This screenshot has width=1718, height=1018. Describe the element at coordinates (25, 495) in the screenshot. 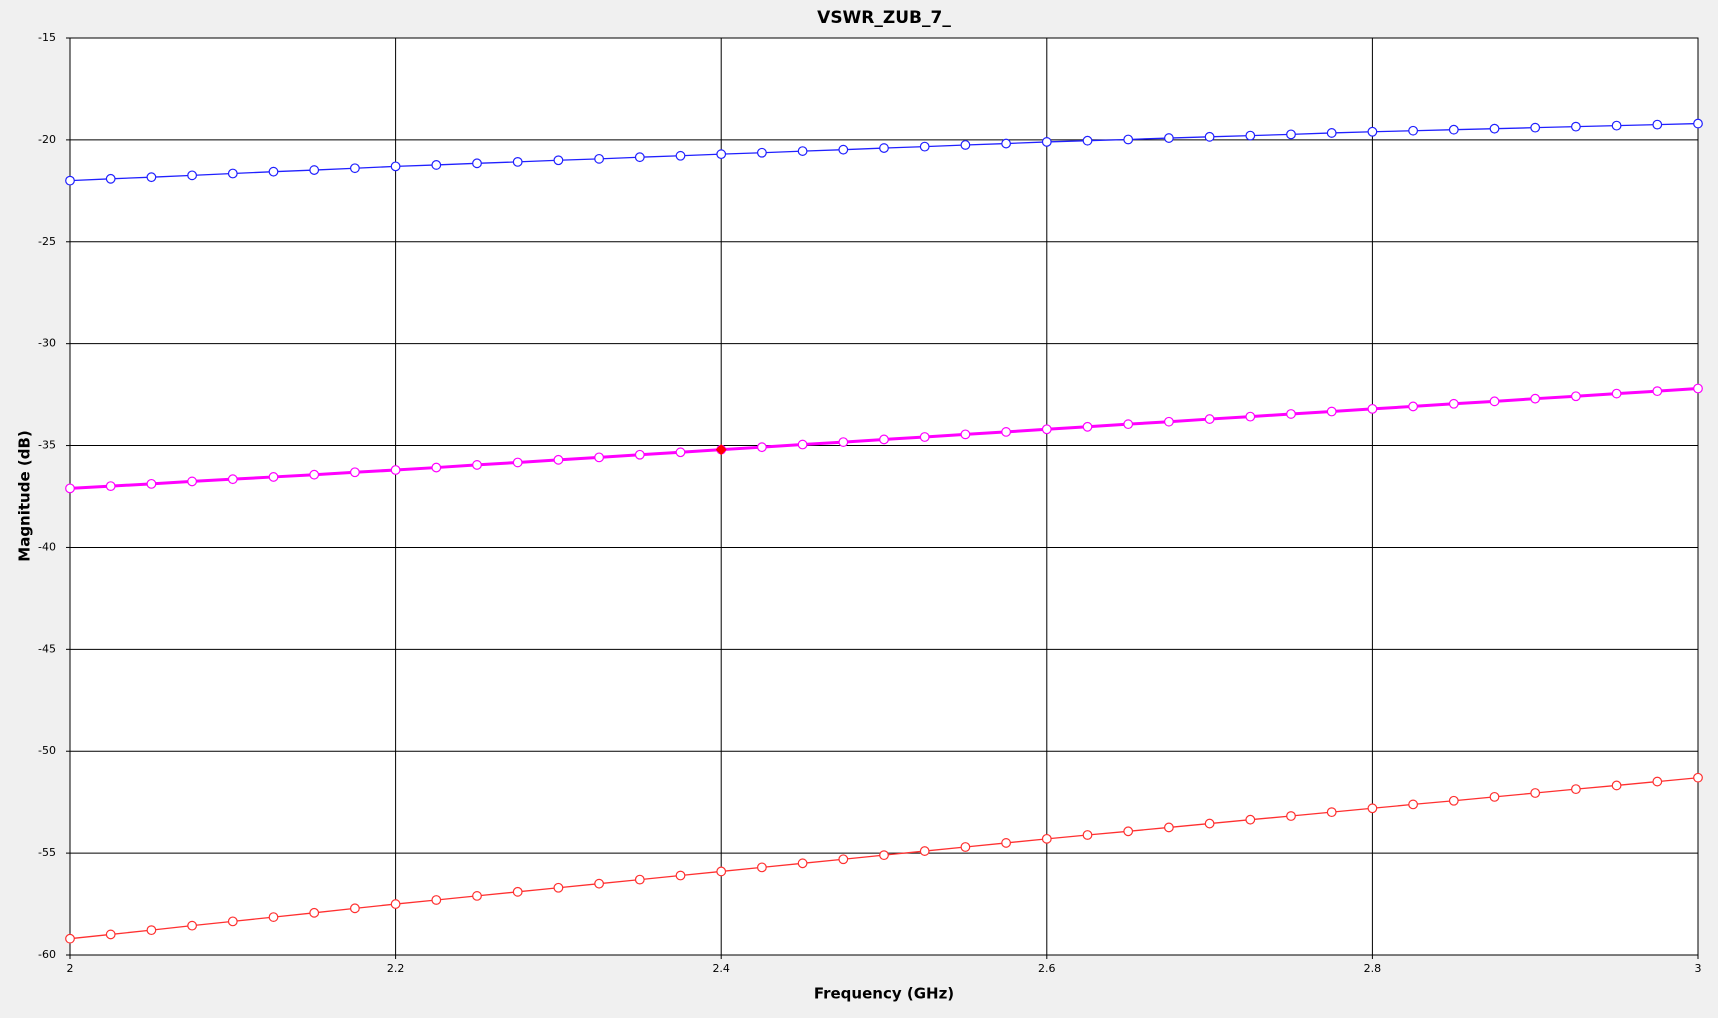

I see `y-axis-label: Magnitude (dB)` at that location.